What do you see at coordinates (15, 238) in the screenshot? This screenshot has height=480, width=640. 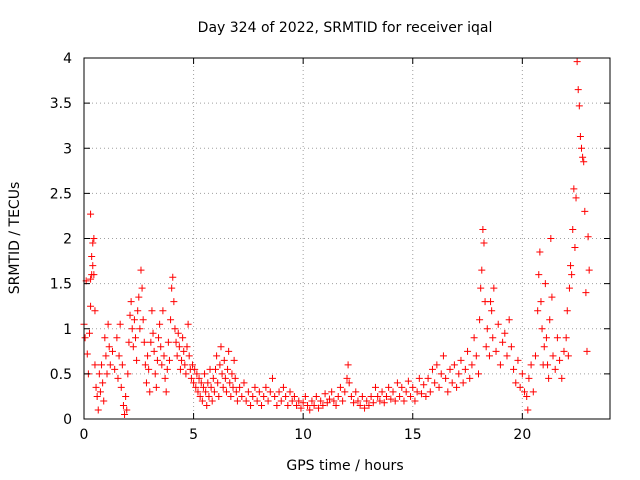 I see `y-axis-label: SRMTID / TECUs` at bounding box center [15, 238].